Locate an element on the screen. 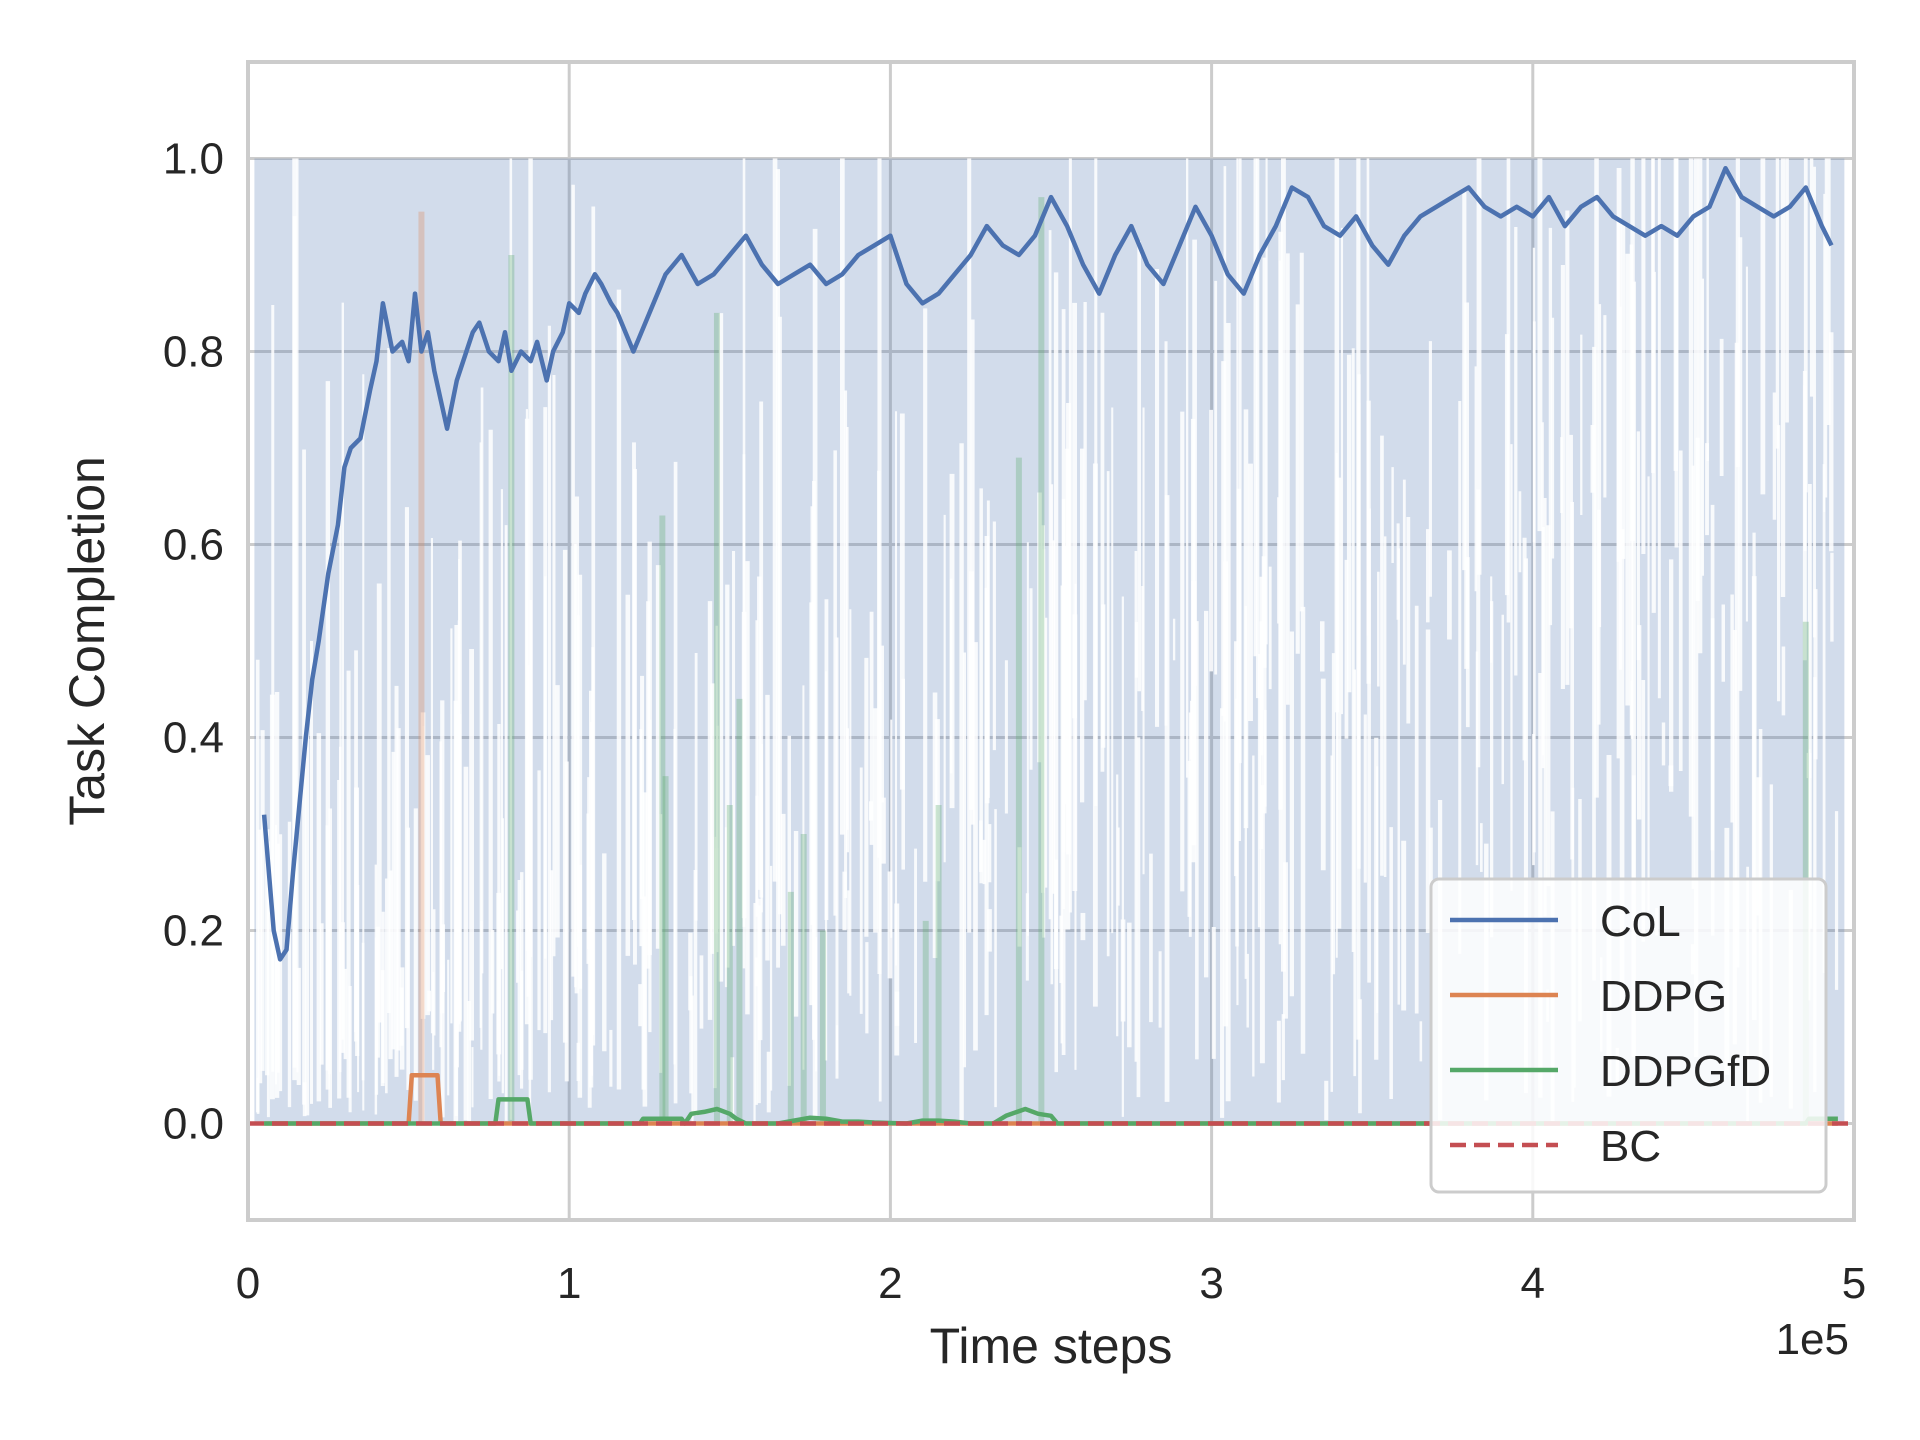  legend: CoL DDPG DDPGfD BC is located at coordinates (1628, 1035).